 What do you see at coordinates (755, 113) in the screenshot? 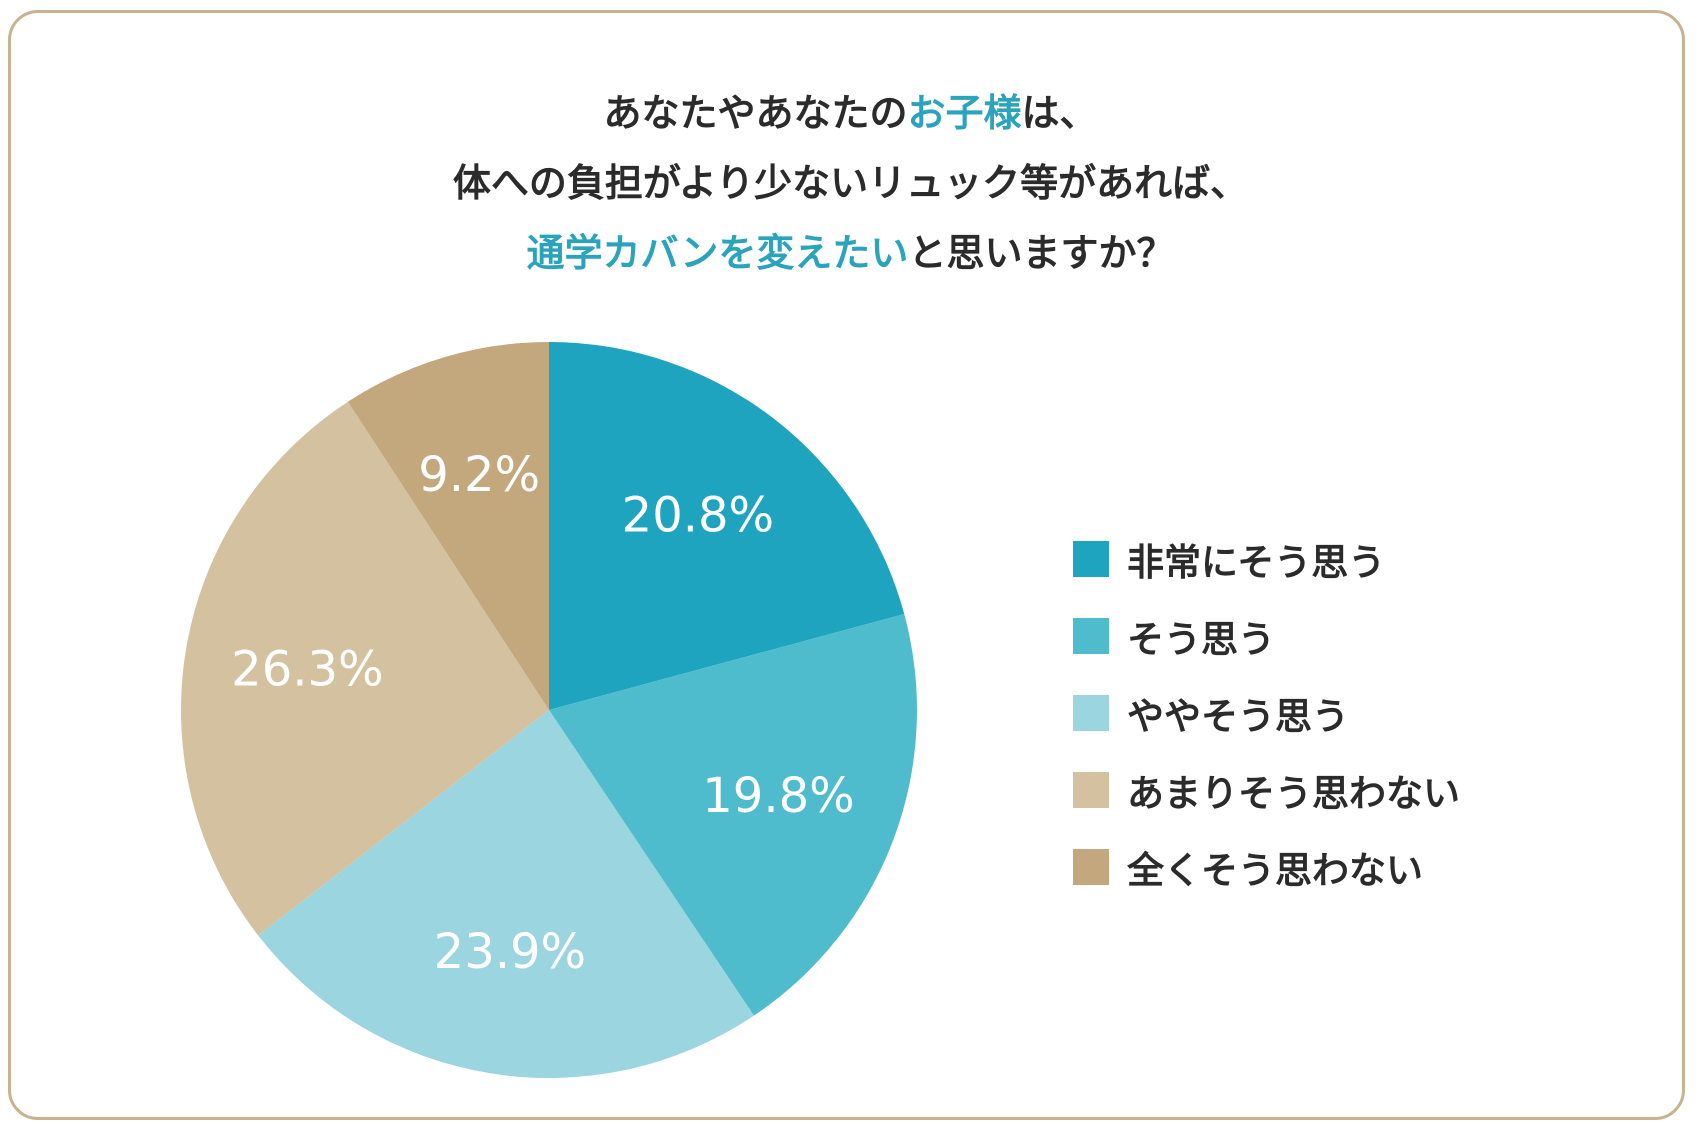
I see `title-text: あなたやあなたの` at bounding box center [755, 113].